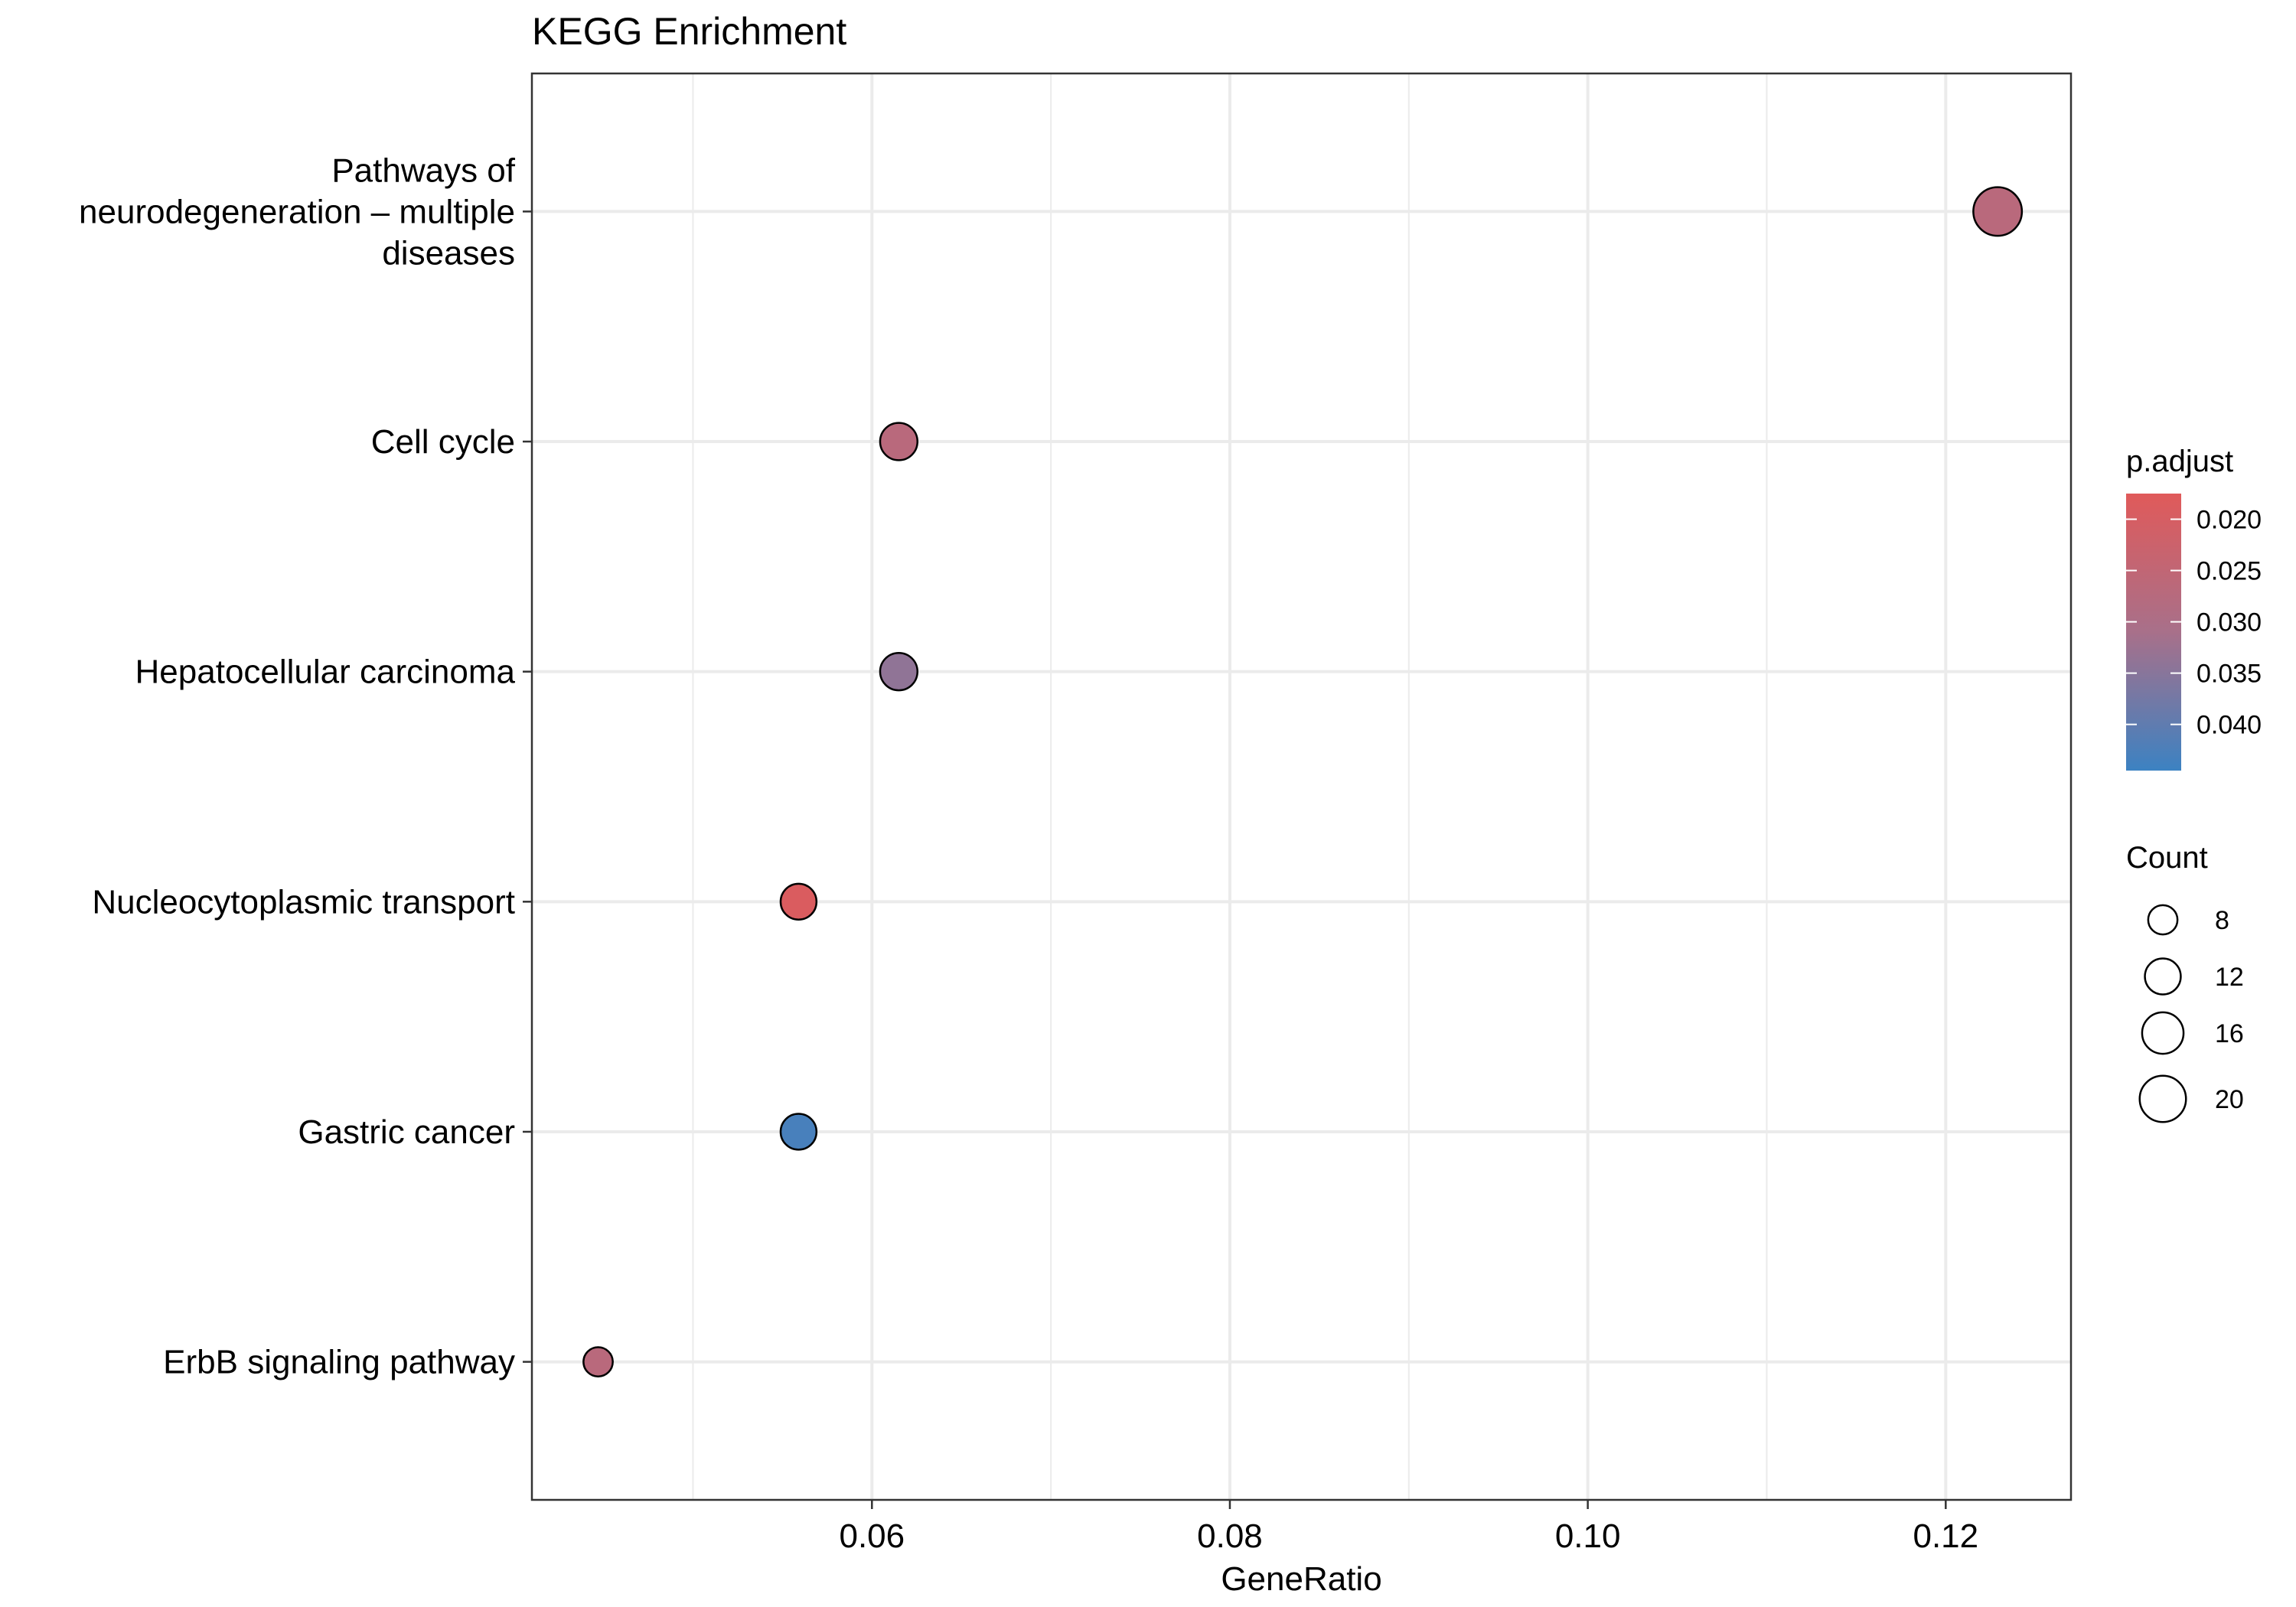  What do you see at coordinates (2229, 571) in the screenshot?
I see `color-legend-label: 0.025` at bounding box center [2229, 571].